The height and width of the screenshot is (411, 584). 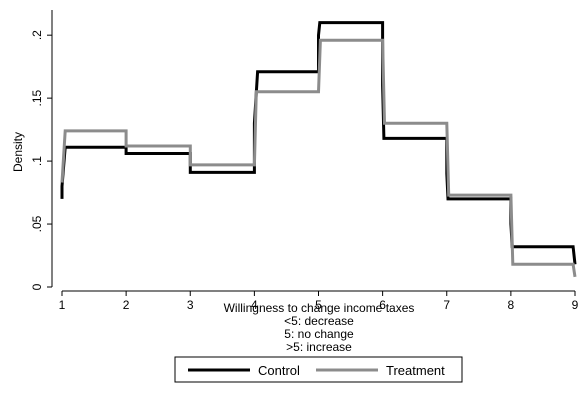 I want to click on x-tick-label: 3, so click(x=190, y=305).